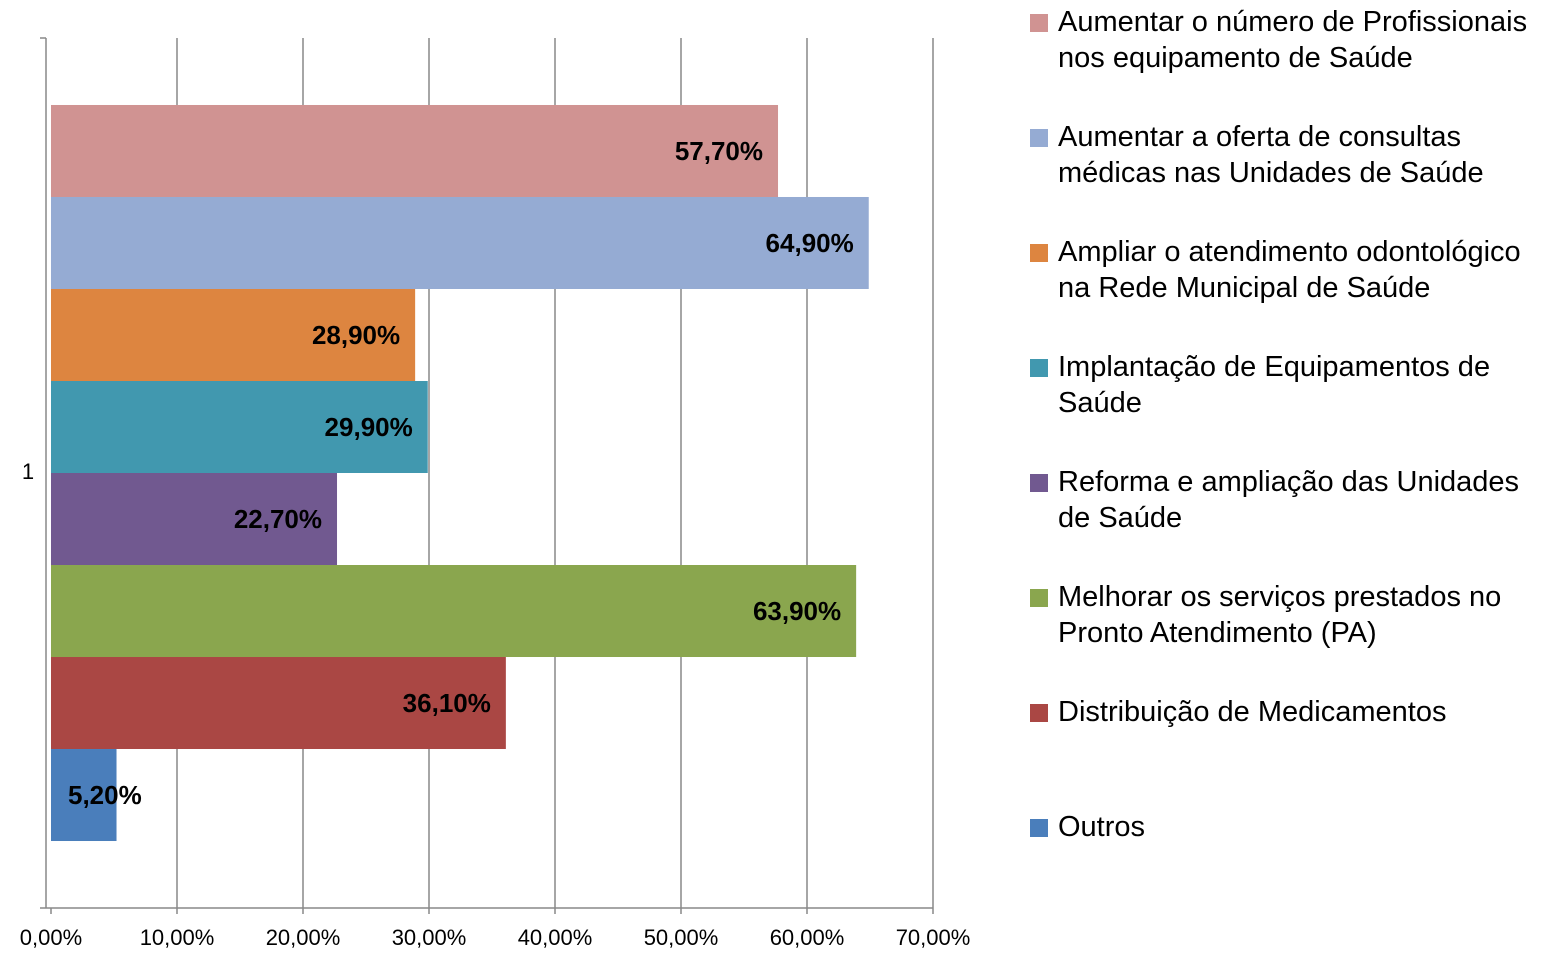 This screenshot has width=1549, height=955. Describe the element at coordinates (447, 703) in the screenshot. I see `data-label: 36,10%` at that location.